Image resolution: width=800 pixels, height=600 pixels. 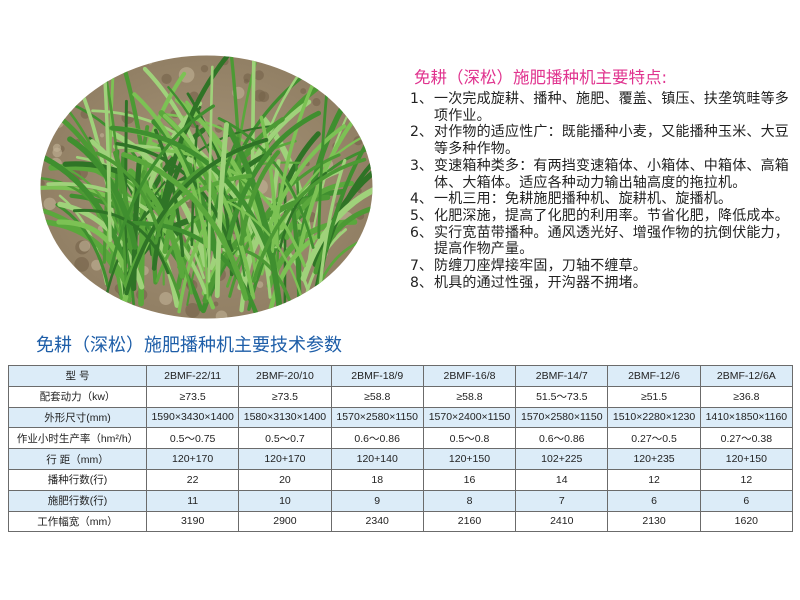 I want to click on feature-text: 防缠刀座焊接牢固，刀轴不缠草。, so click(x=540, y=266).